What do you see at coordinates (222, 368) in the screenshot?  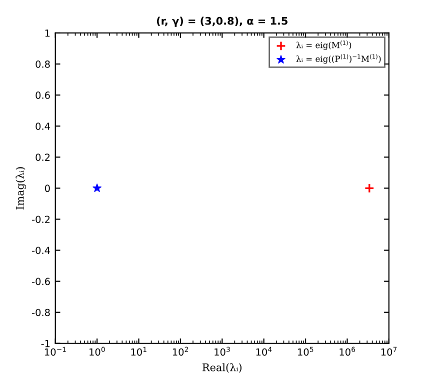 I see `x-axis-title: Real(λᵢ)` at bounding box center [222, 368].